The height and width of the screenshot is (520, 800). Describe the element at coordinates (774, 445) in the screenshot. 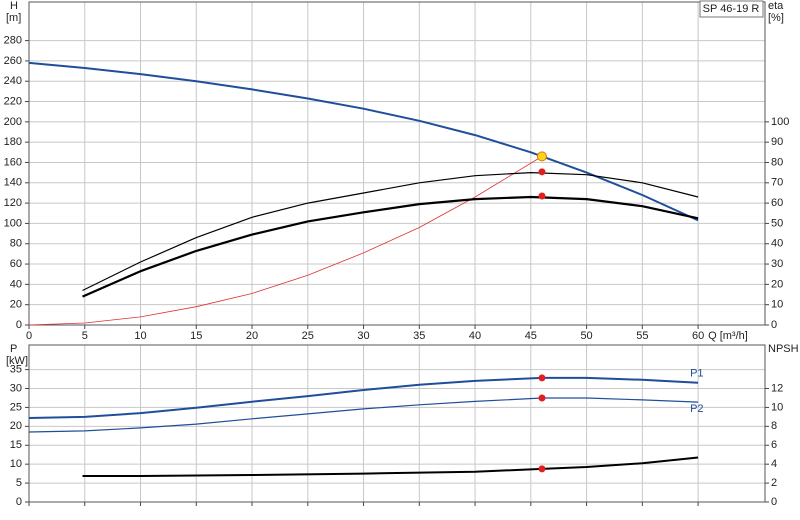

I see `y2-tick-label: 6` at that location.